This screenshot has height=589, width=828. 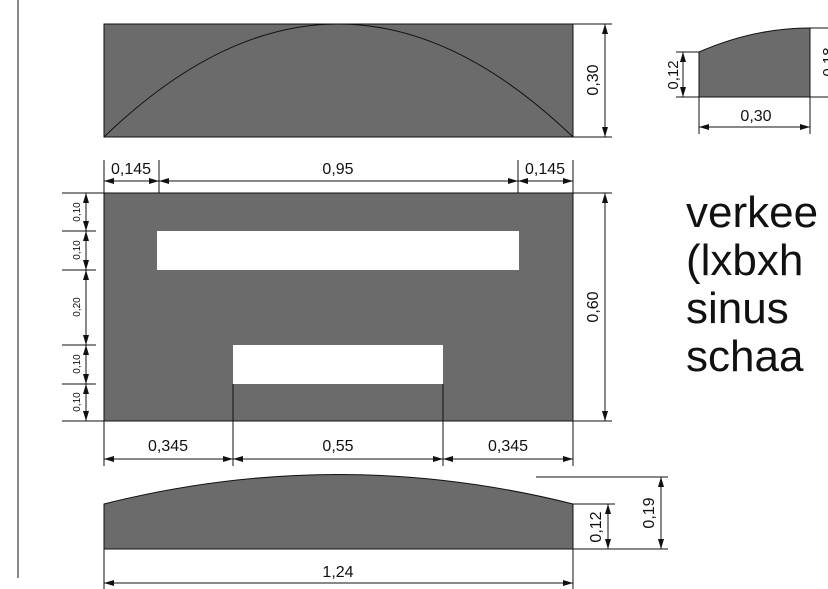 I want to click on plan-bottom-dim-left: 0,345, so click(x=168, y=446).